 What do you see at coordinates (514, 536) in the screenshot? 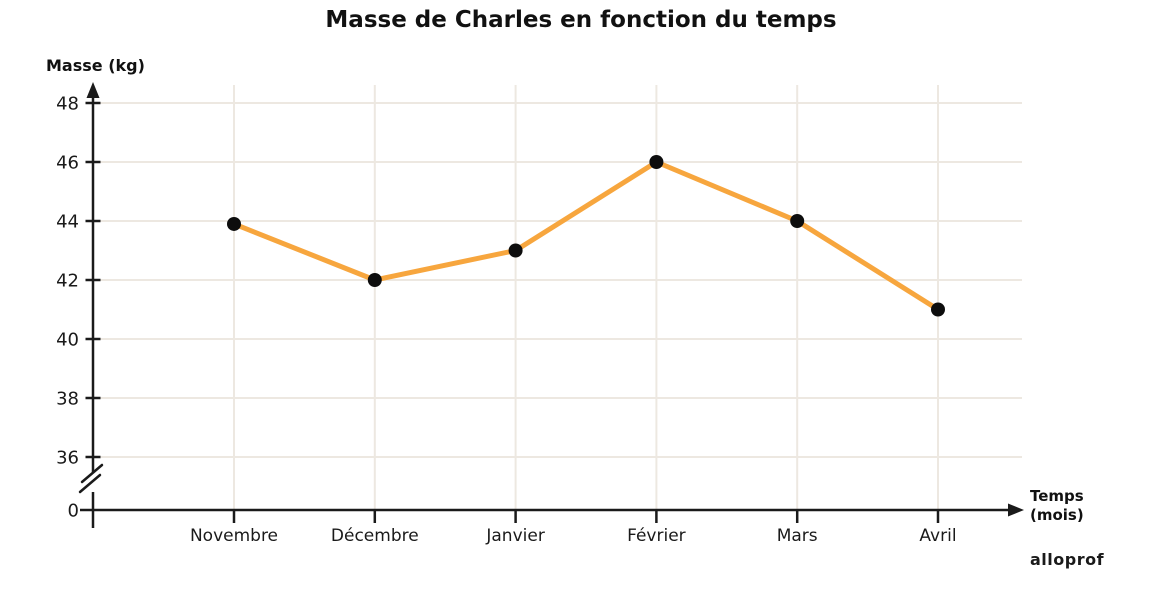
I see `x-category-label: Janvier` at bounding box center [514, 536].